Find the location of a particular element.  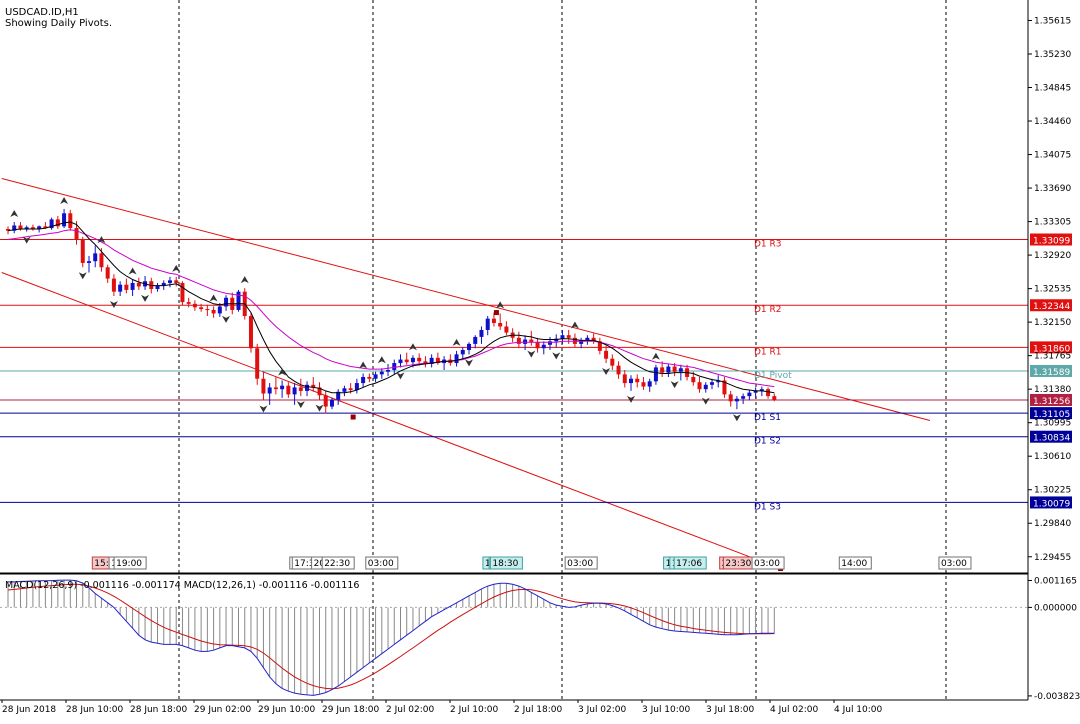

price-tag-label: 1.33099 is located at coordinates (1051, 242).